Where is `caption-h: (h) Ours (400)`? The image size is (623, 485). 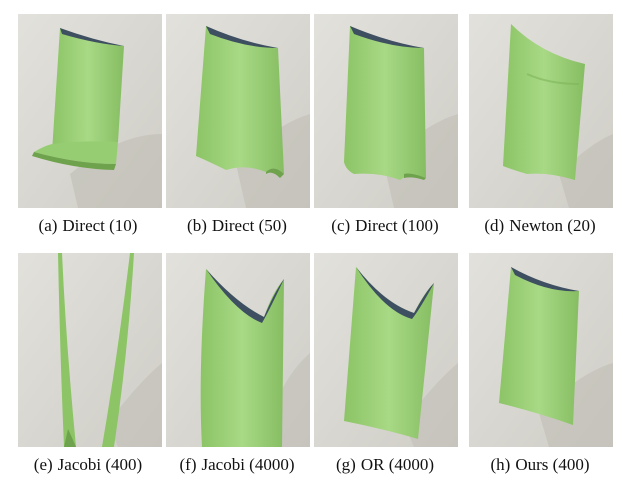 caption-h: (h) Ours (400) is located at coordinates (540, 464).